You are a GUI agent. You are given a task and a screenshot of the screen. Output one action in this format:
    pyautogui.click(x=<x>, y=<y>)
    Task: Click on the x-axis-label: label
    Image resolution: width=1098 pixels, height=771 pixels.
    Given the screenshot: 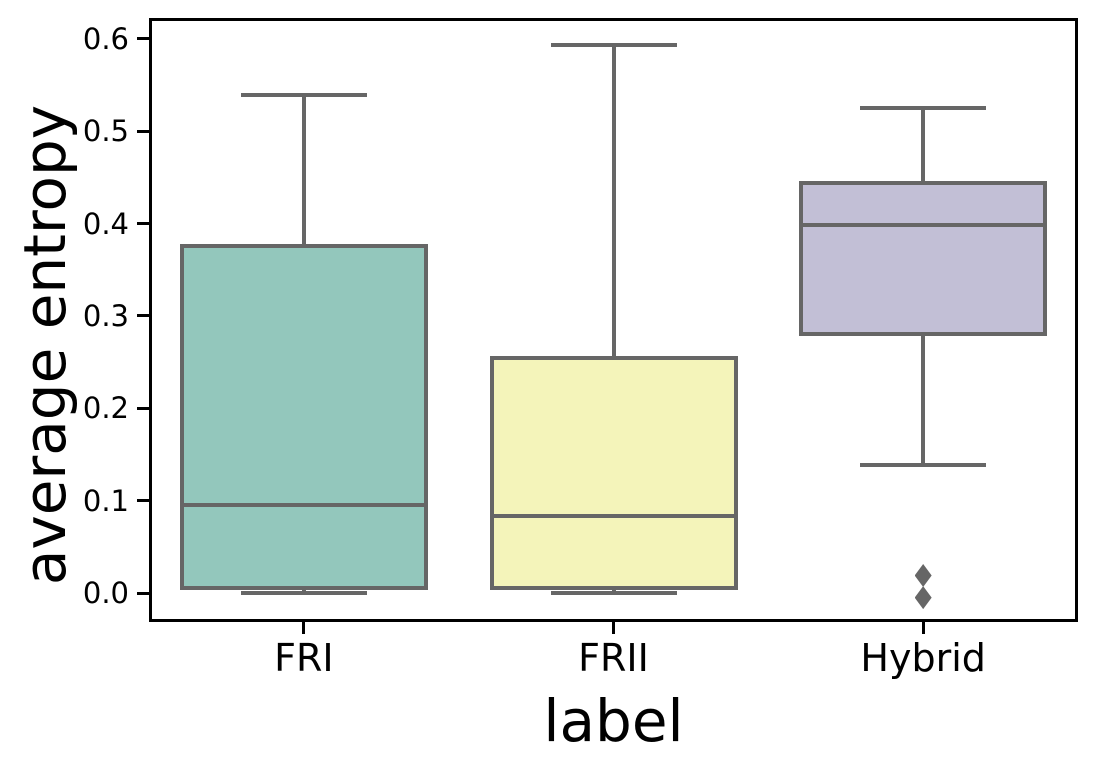 What is the action you would take?
    pyautogui.click(x=613, y=721)
    